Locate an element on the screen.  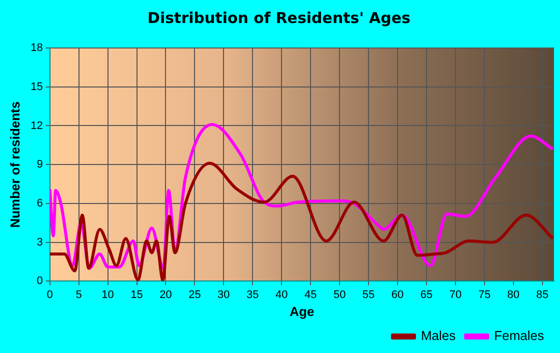
x-tick-label: 80 is located at coordinates (513, 294).